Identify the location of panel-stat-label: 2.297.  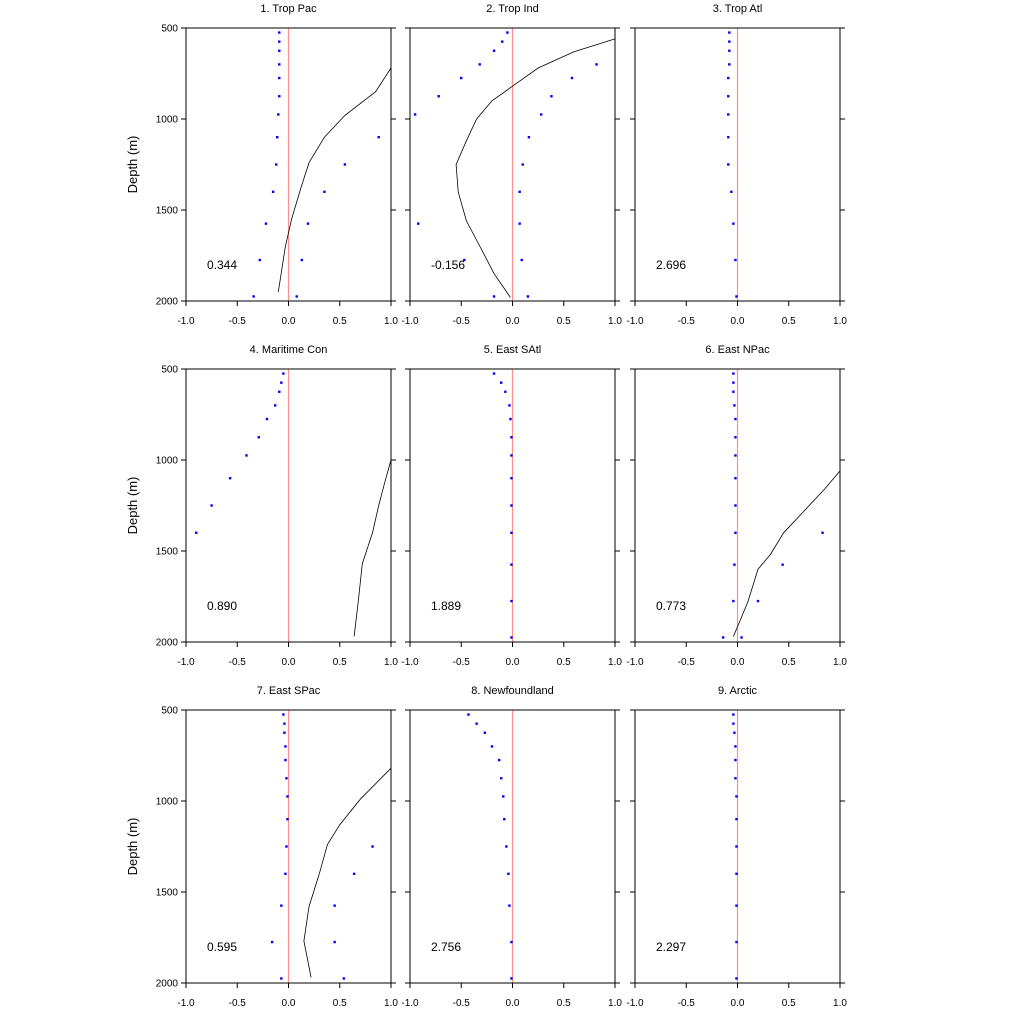
(671, 947).